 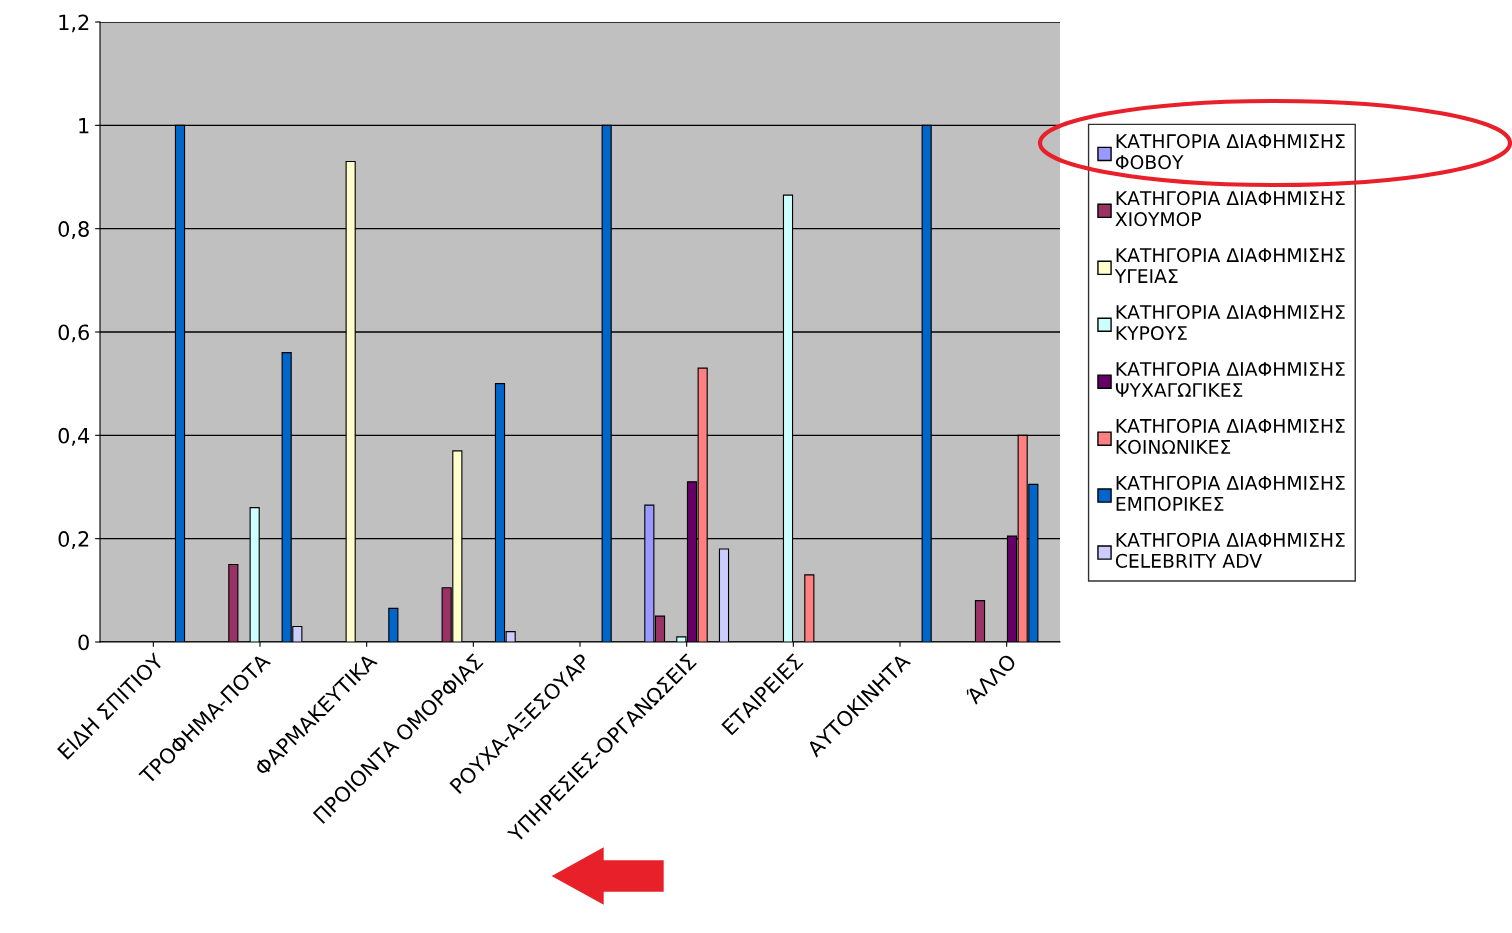 I want to click on y-tick-label: 1,2, so click(x=74, y=23).